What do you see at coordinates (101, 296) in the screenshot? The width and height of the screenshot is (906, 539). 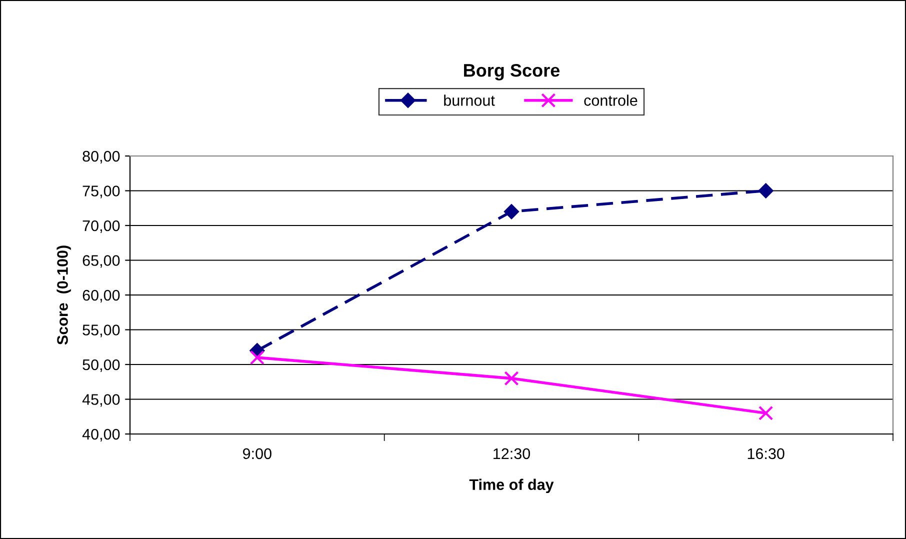 I see `y-tick-label: 60,00` at bounding box center [101, 296].